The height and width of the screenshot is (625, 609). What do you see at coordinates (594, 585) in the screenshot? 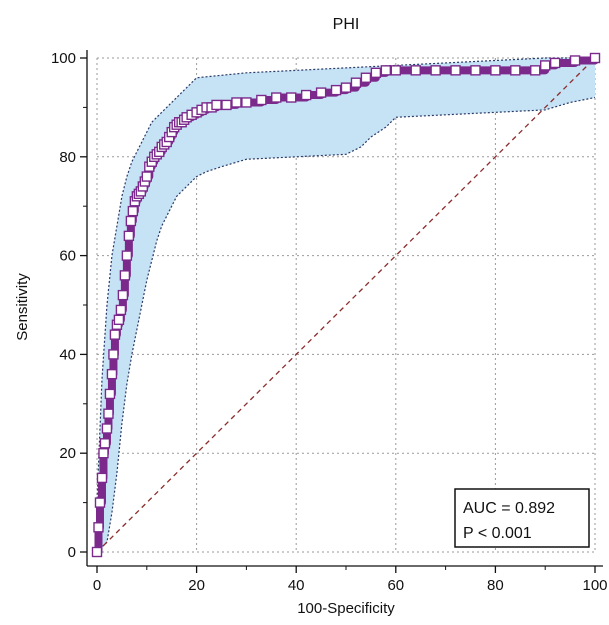
I see `x-tick-label: 100` at bounding box center [594, 585].